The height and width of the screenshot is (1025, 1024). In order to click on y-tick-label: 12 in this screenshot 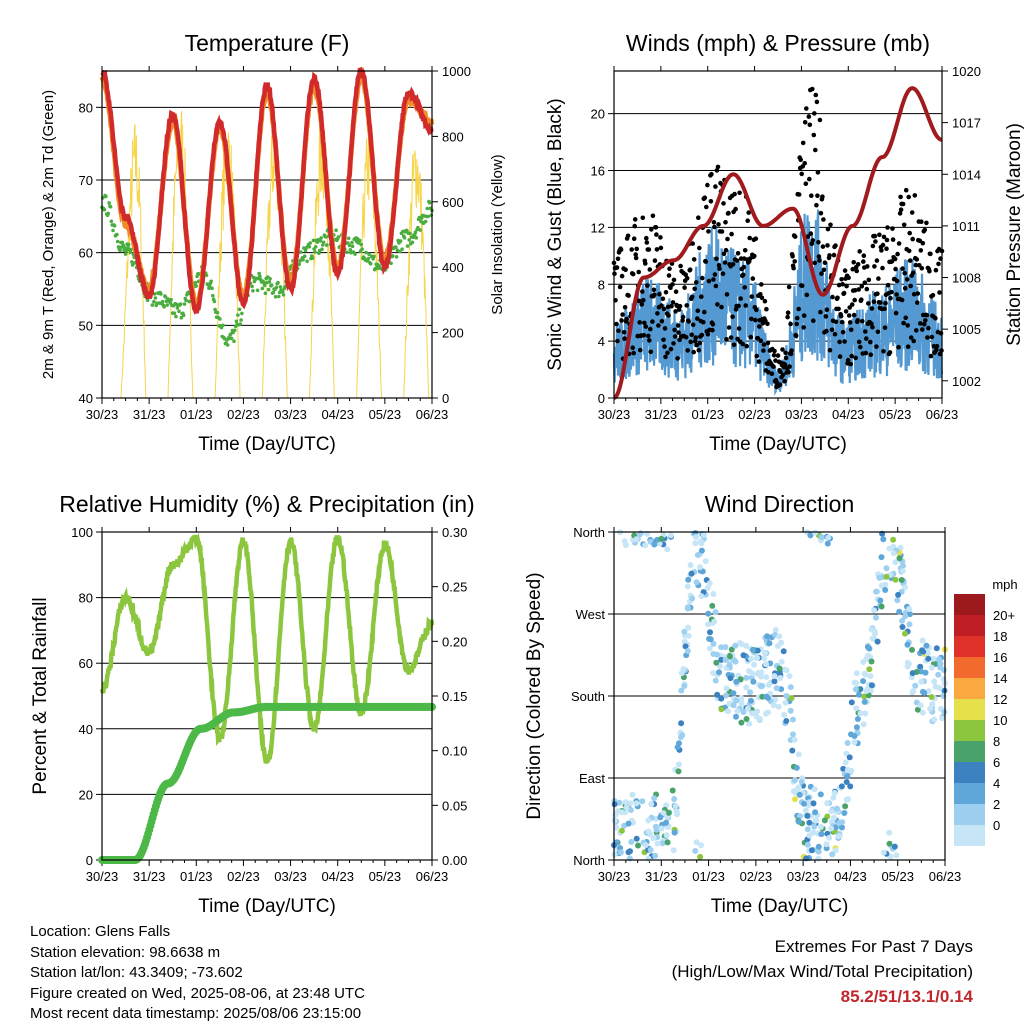, I will do `click(598, 227)`.